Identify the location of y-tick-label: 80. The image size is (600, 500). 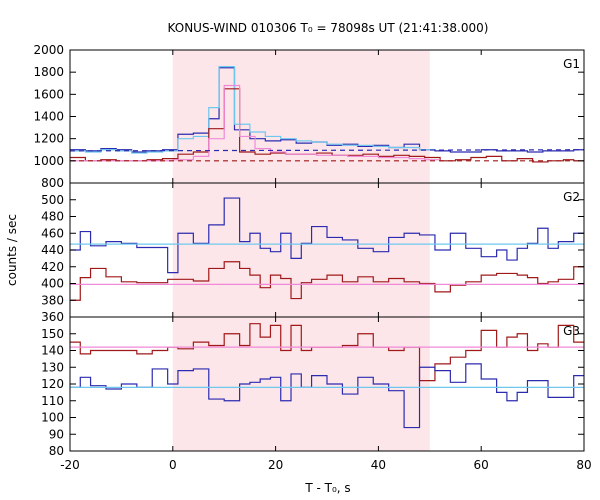
(56, 451).